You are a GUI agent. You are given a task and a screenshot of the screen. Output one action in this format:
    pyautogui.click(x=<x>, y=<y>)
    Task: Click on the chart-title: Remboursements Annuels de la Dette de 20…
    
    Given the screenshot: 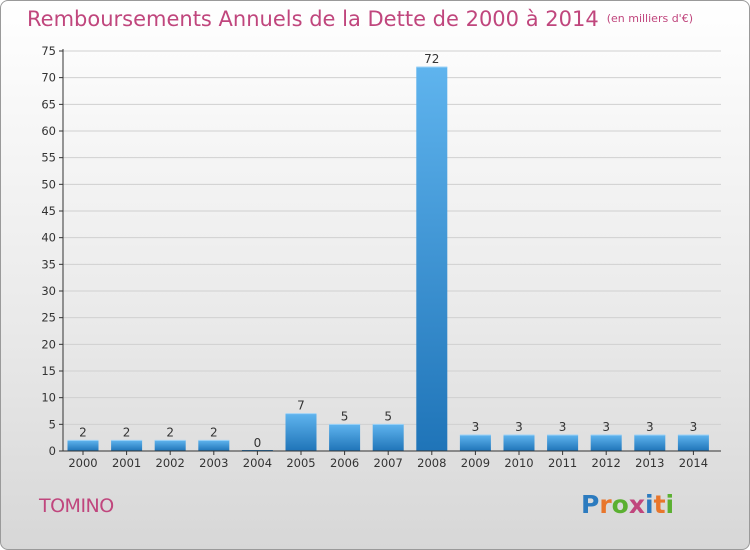 What is the action you would take?
    pyautogui.click(x=360, y=19)
    